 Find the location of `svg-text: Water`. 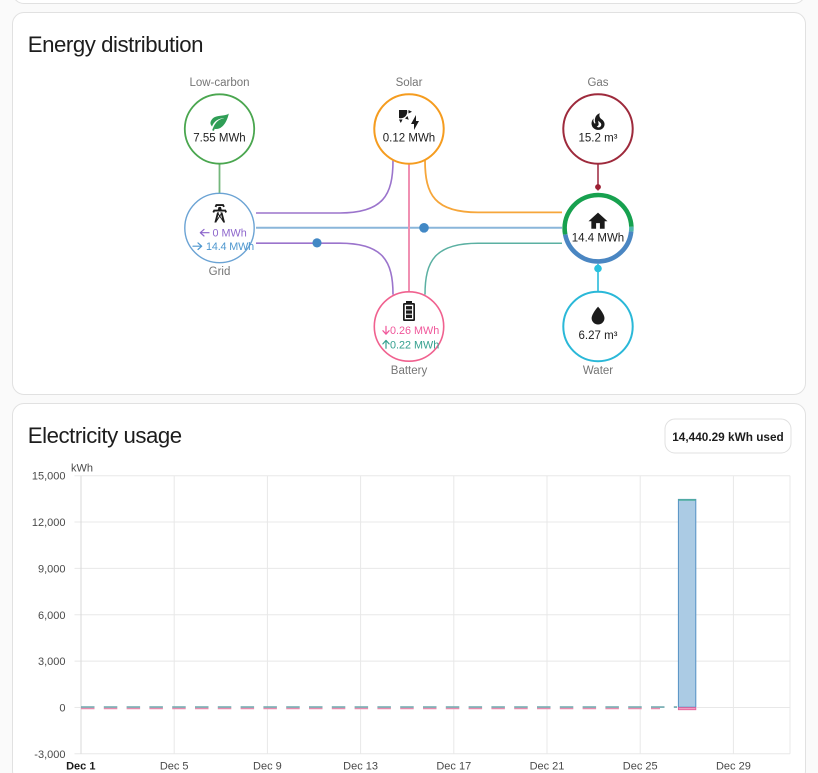

svg-text: Water is located at coordinates (598, 371).